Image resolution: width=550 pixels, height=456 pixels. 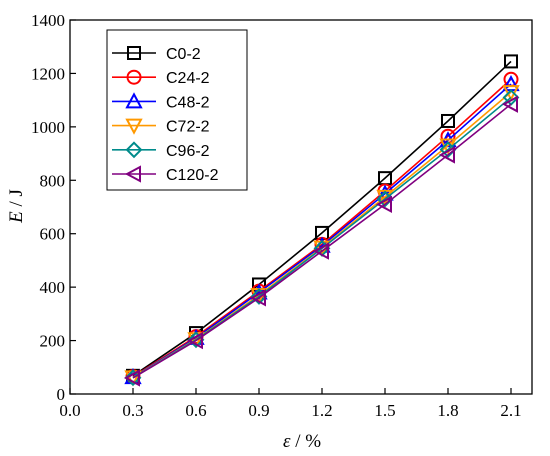 What do you see at coordinates (48, 20) in the screenshot?
I see `y-tick-label: 1400` at bounding box center [48, 20].